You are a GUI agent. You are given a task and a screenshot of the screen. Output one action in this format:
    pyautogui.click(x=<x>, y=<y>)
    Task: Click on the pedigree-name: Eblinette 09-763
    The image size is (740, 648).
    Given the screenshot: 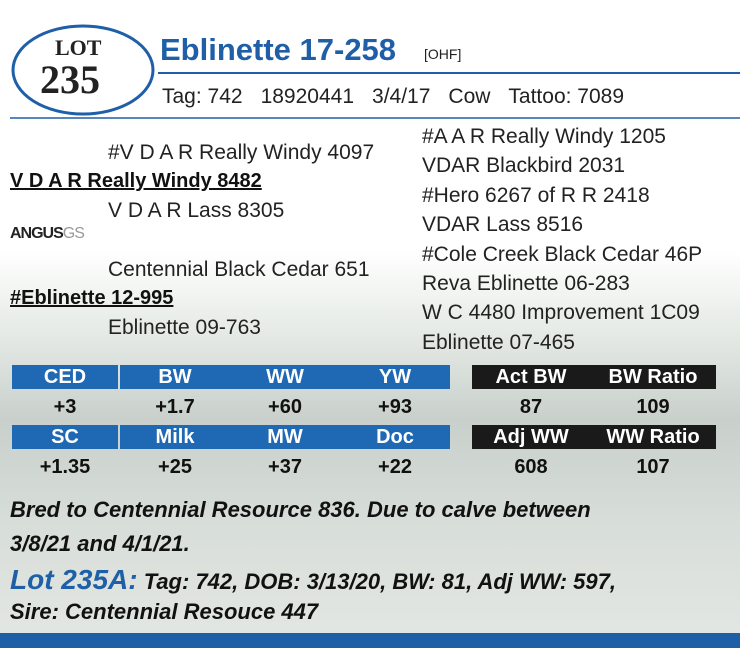 What is the action you would take?
    pyautogui.click(x=184, y=327)
    